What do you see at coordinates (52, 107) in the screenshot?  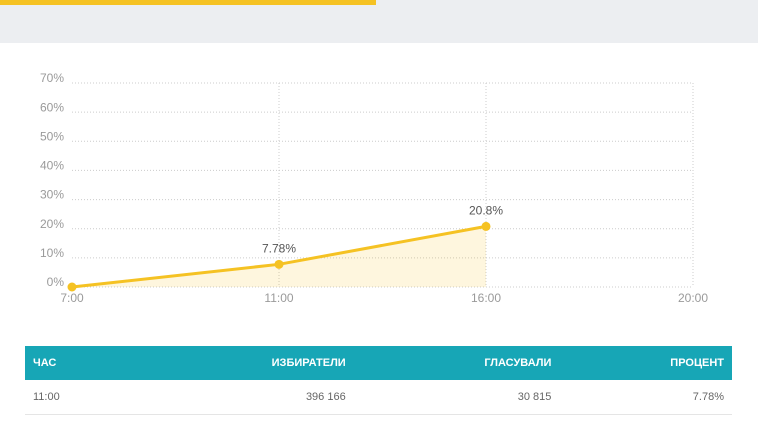 I see `y-tick-label: 60%` at bounding box center [52, 107].